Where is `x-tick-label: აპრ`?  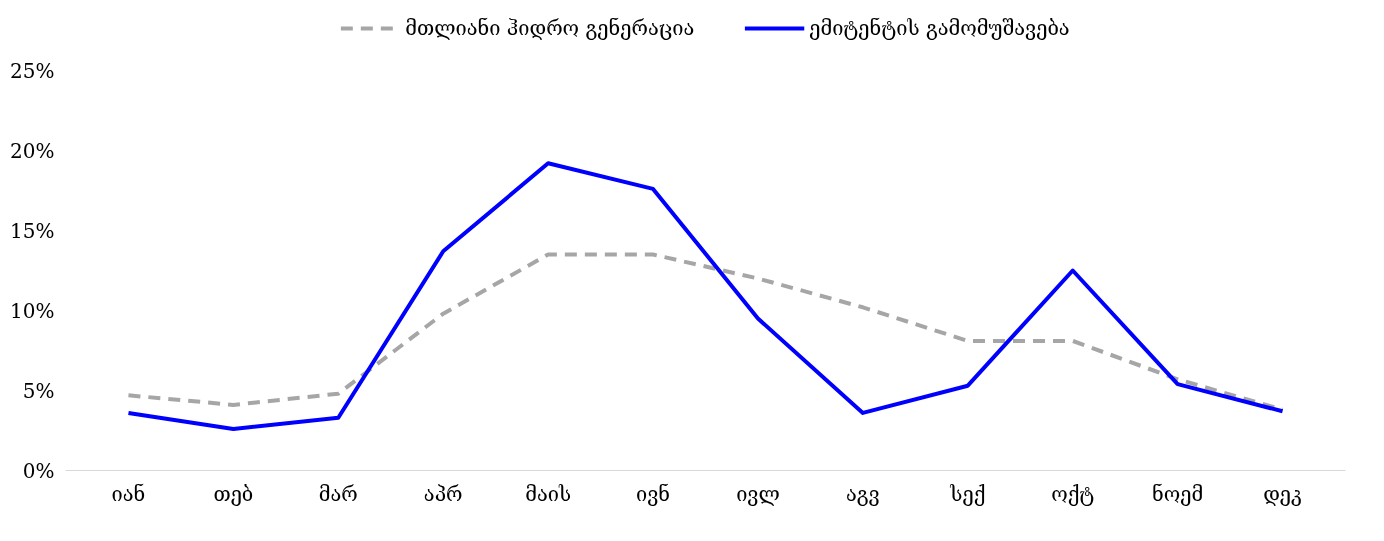
x-tick-label: აპრ is located at coordinates (443, 493).